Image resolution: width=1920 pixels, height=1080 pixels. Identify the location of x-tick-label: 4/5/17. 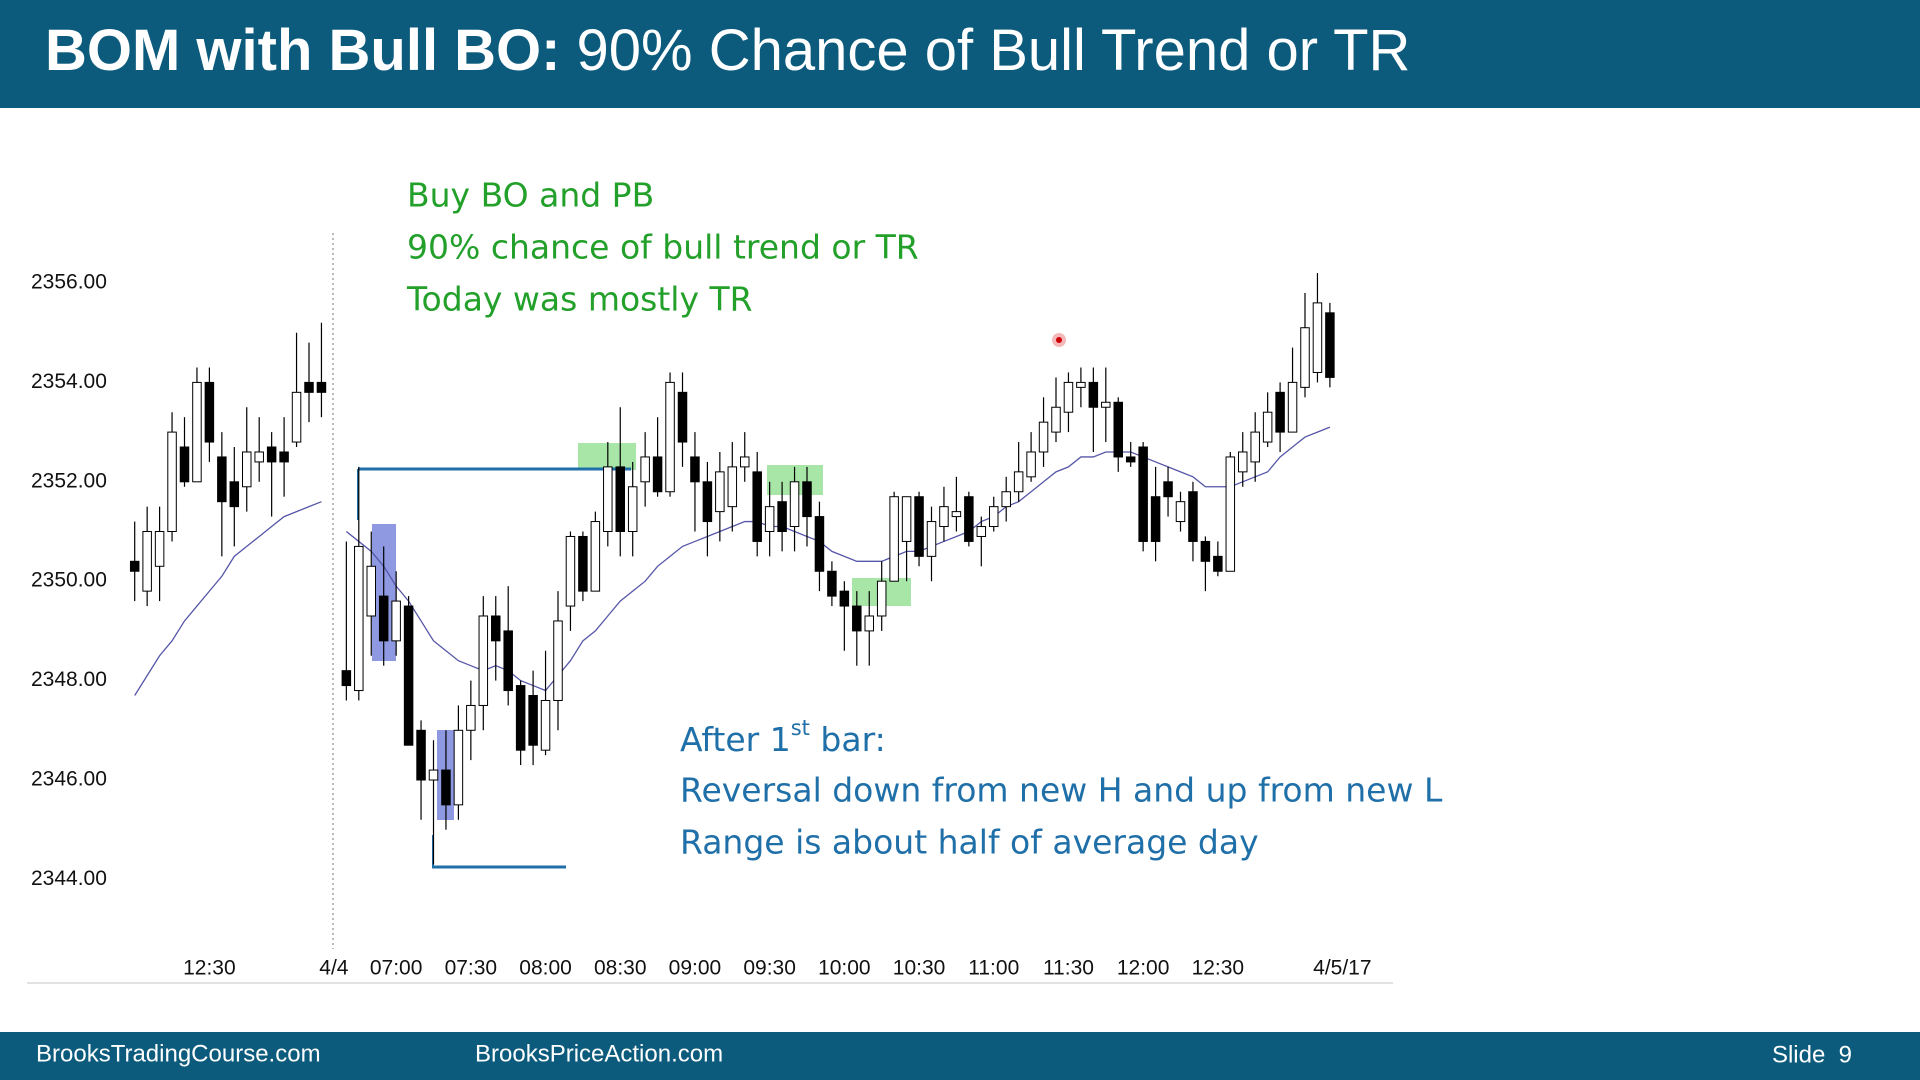
(1342, 968).